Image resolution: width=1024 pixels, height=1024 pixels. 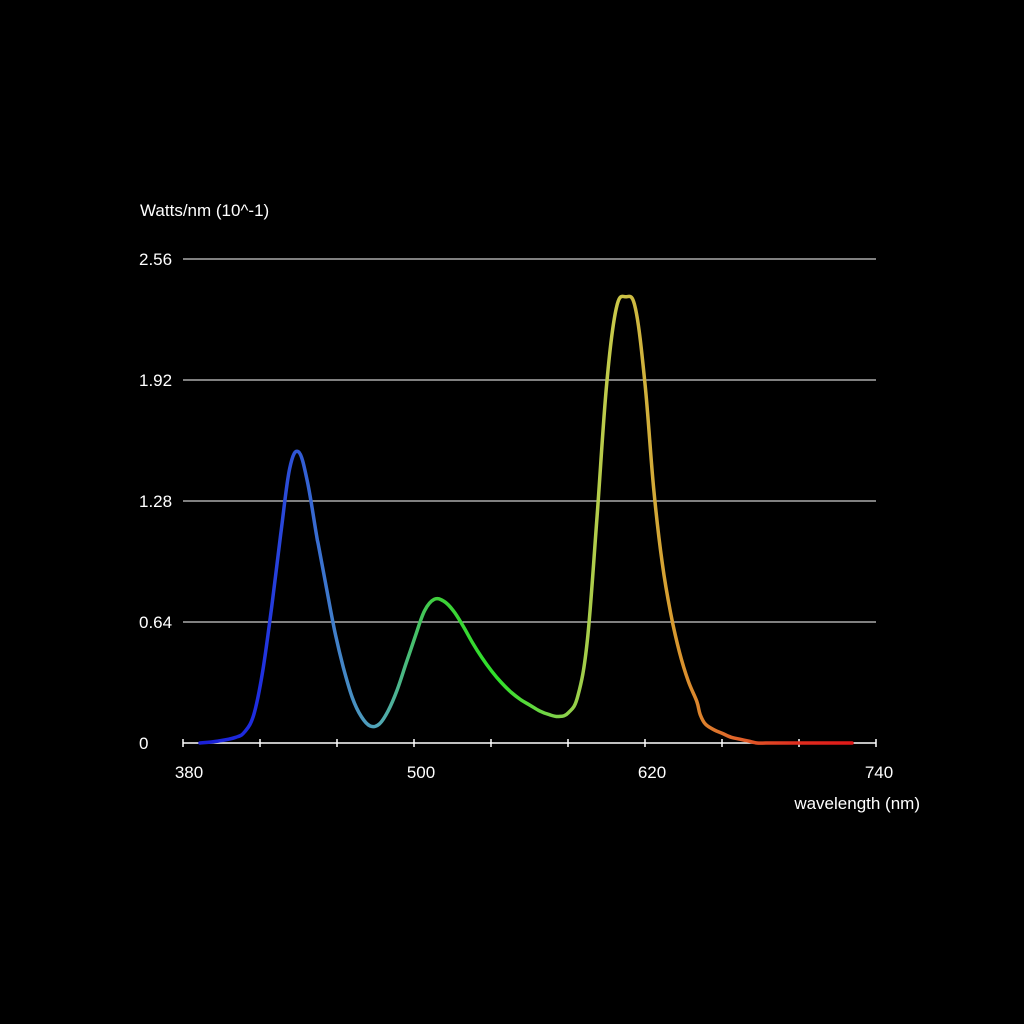 I want to click on y-tick-labels: 0 0.64 1.28 1.92 2.56, so click(x=155, y=501).